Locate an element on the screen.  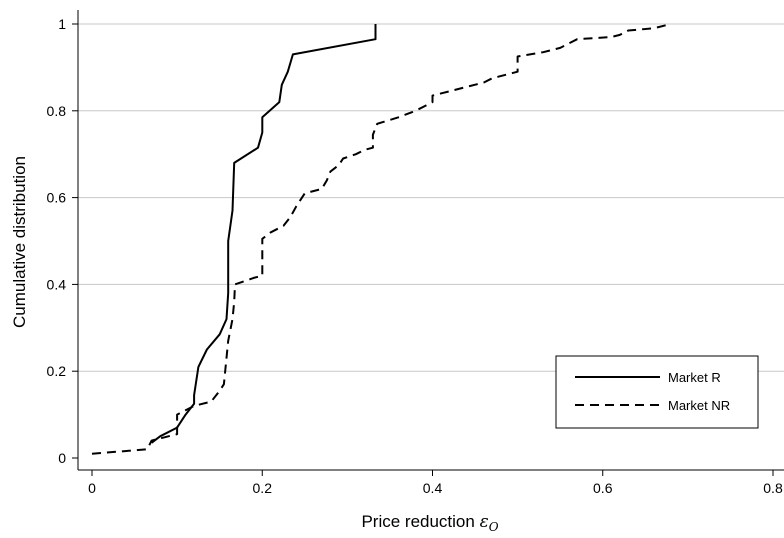
legend-label-market-r: Market R is located at coordinates (694, 377).